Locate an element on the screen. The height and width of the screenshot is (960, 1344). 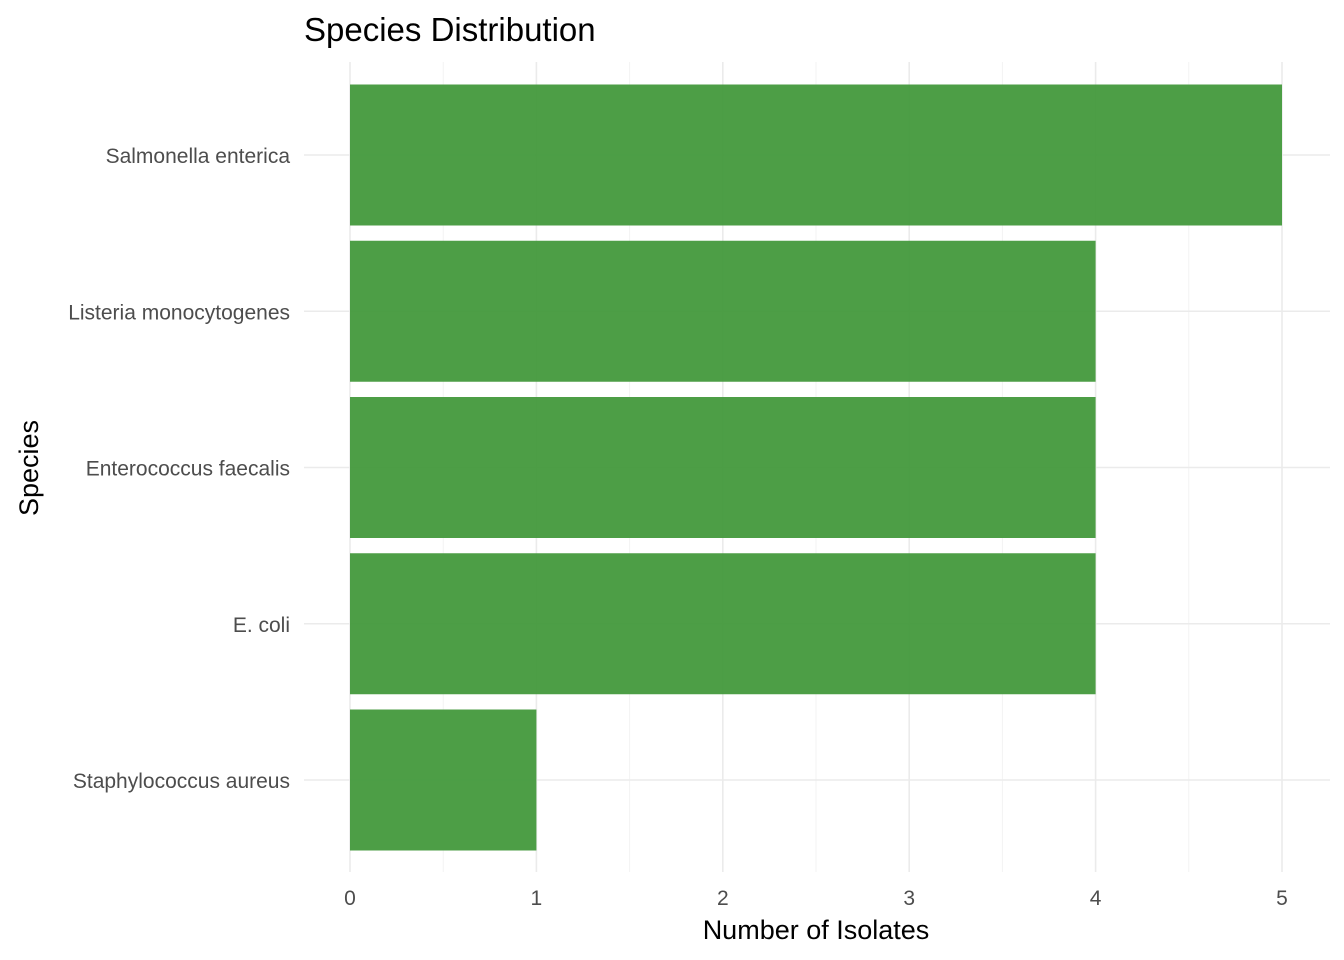
bar-e-coli is located at coordinates (723, 624).